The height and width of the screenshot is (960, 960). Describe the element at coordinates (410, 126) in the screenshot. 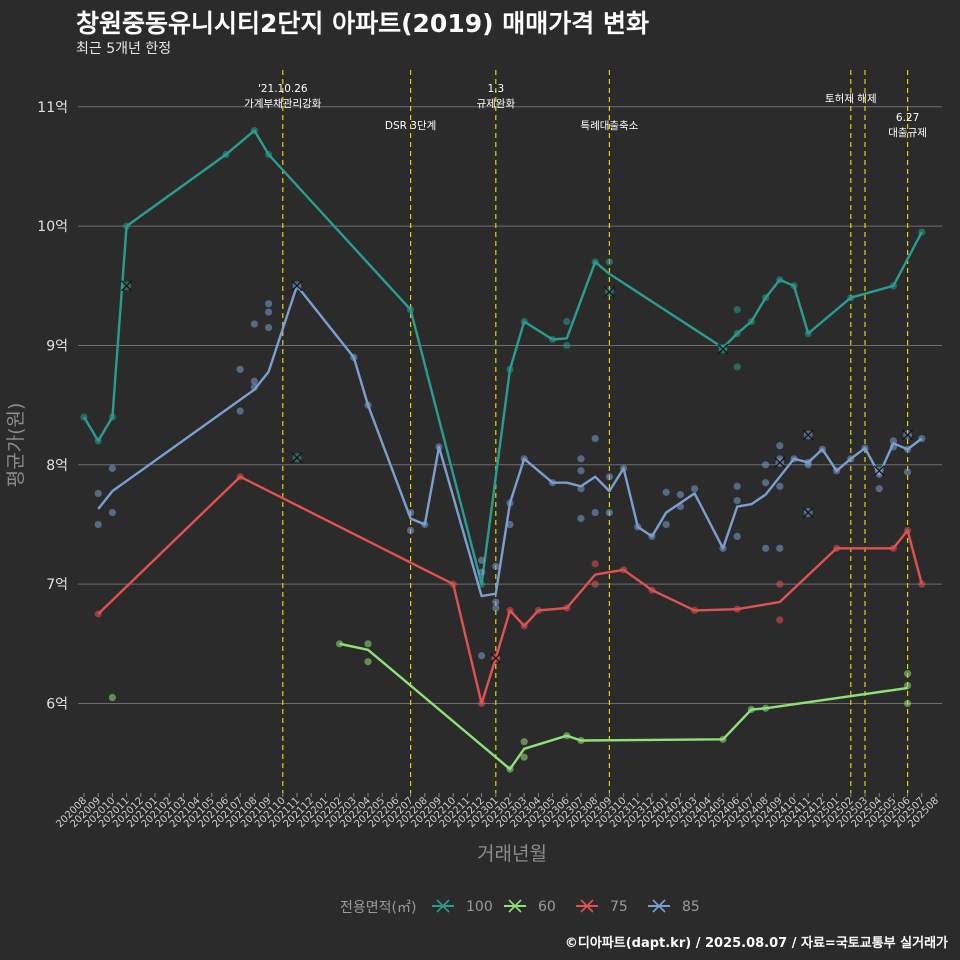

I see `event-label: DSR 3단계` at that location.